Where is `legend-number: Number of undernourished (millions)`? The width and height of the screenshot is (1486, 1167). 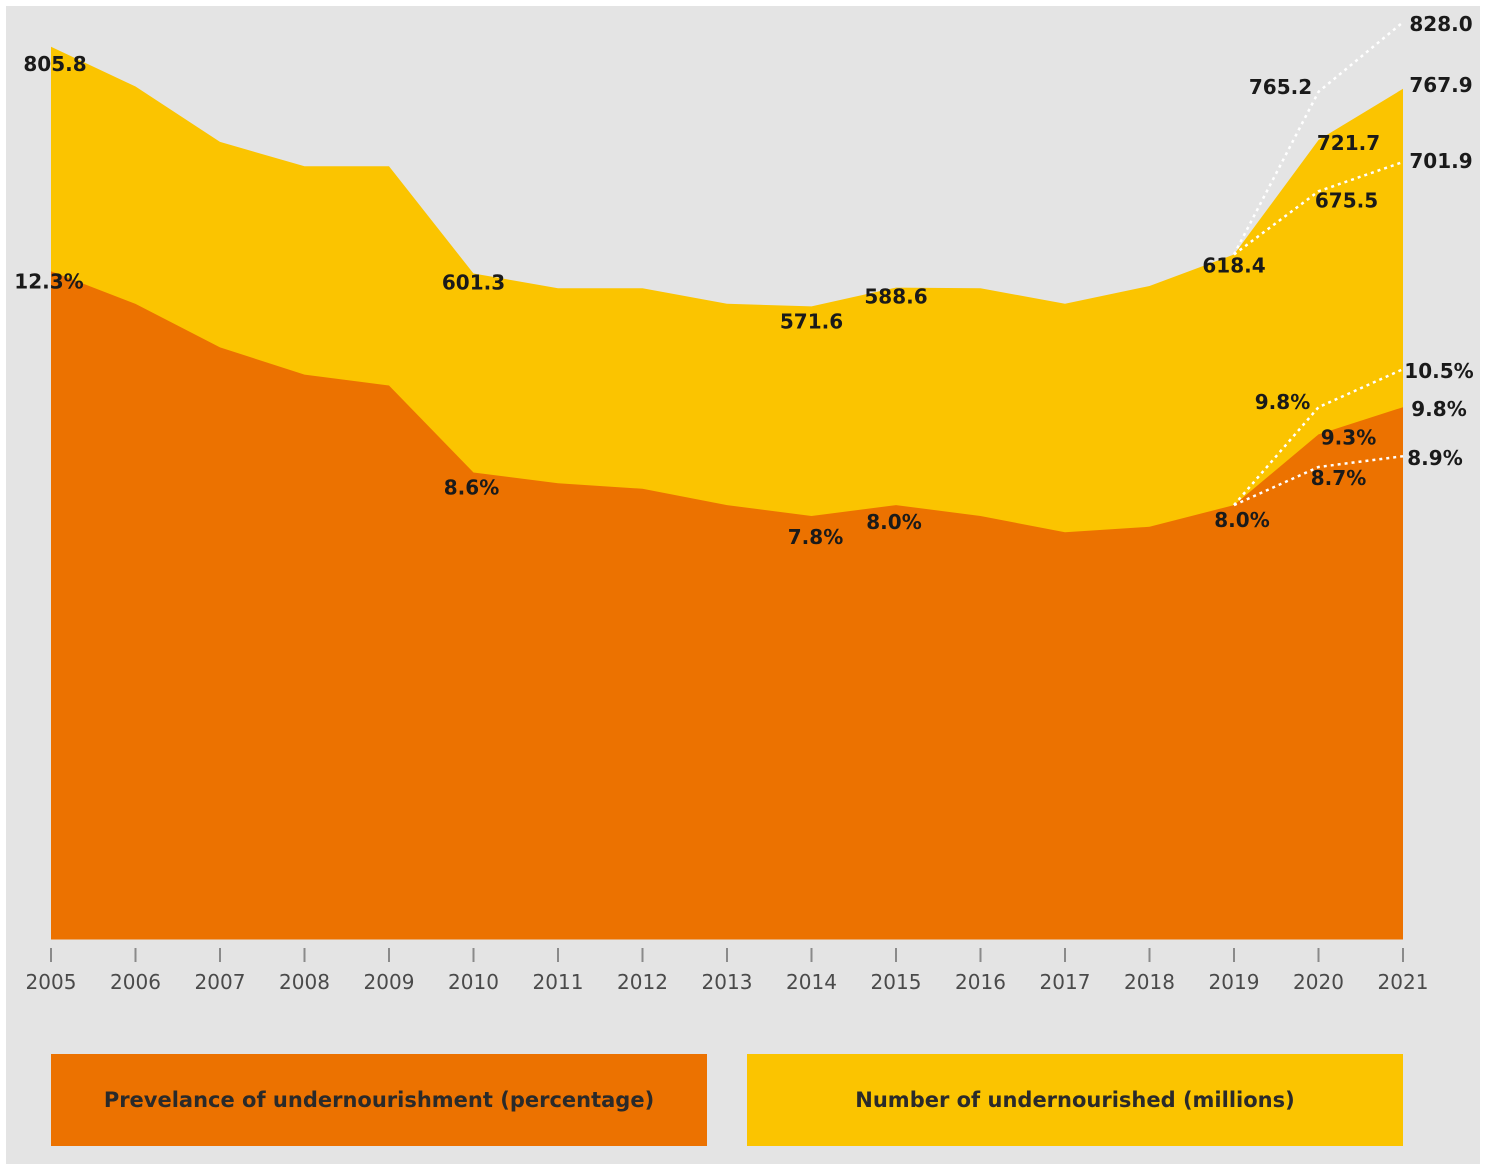
legend-number: Number of undernourished (millions) is located at coordinates (1075, 1100).